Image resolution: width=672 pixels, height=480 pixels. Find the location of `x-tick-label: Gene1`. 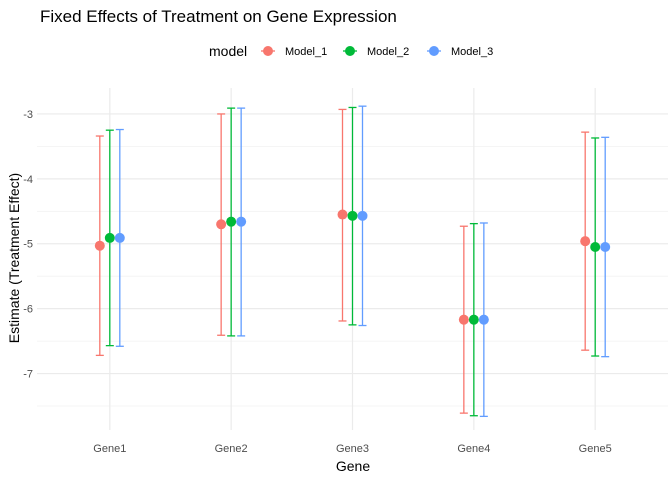

x-tick-label: Gene1 is located at coordinates (109, 449).